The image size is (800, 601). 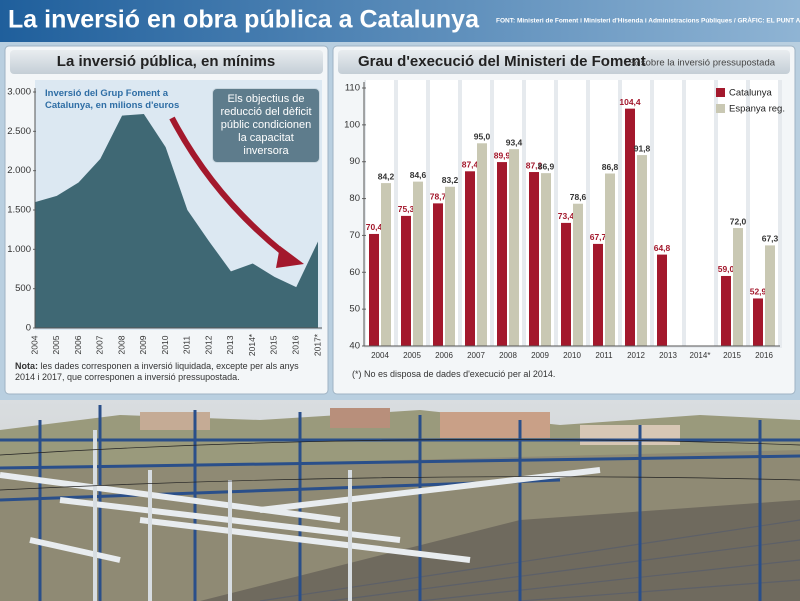 What do you see at coordinates (386, 176) in the screenshot?
I see `value-label: 84,2` at bounding box center [386, 176].